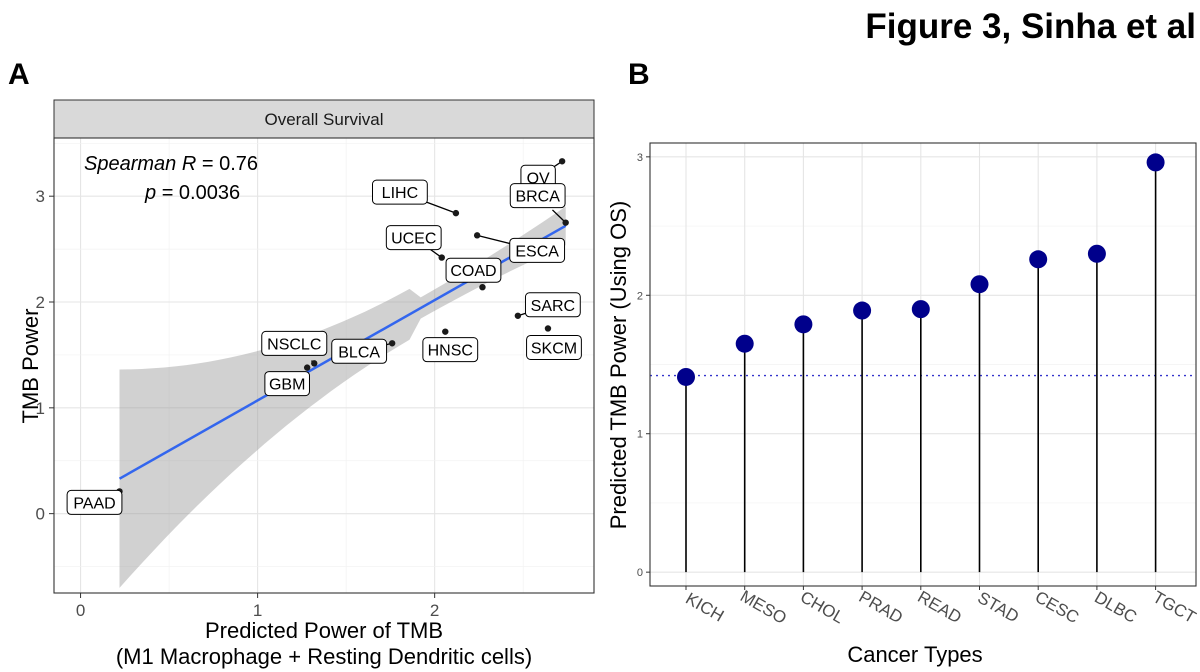 This screenshot has height=672, width=1200. I want to click on x-tick-label: KICH, so click(704, 607).